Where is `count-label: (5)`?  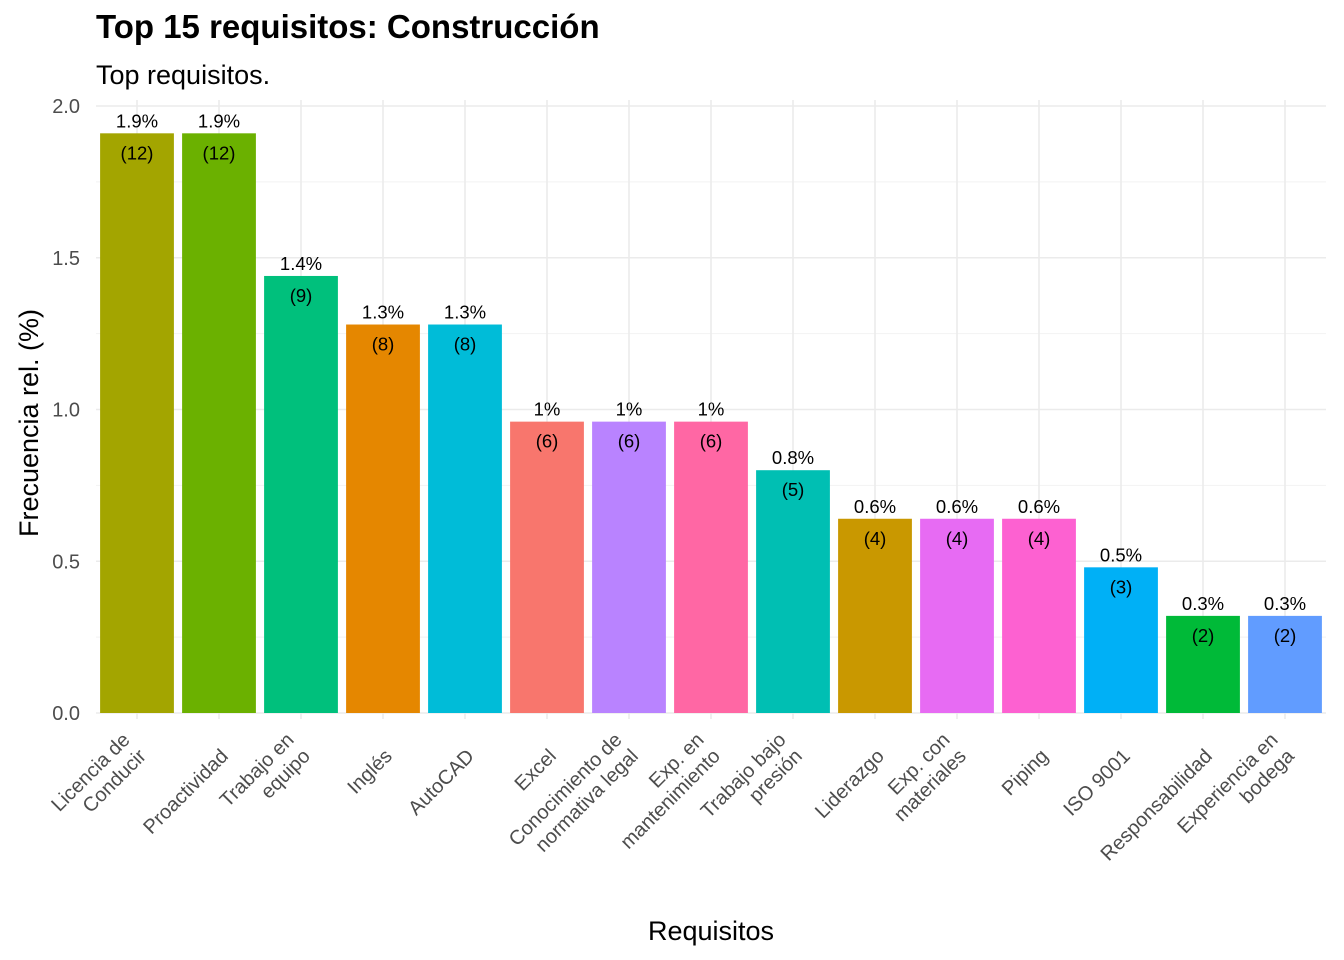 count-label: (5) is located at coordinates (793, 489).